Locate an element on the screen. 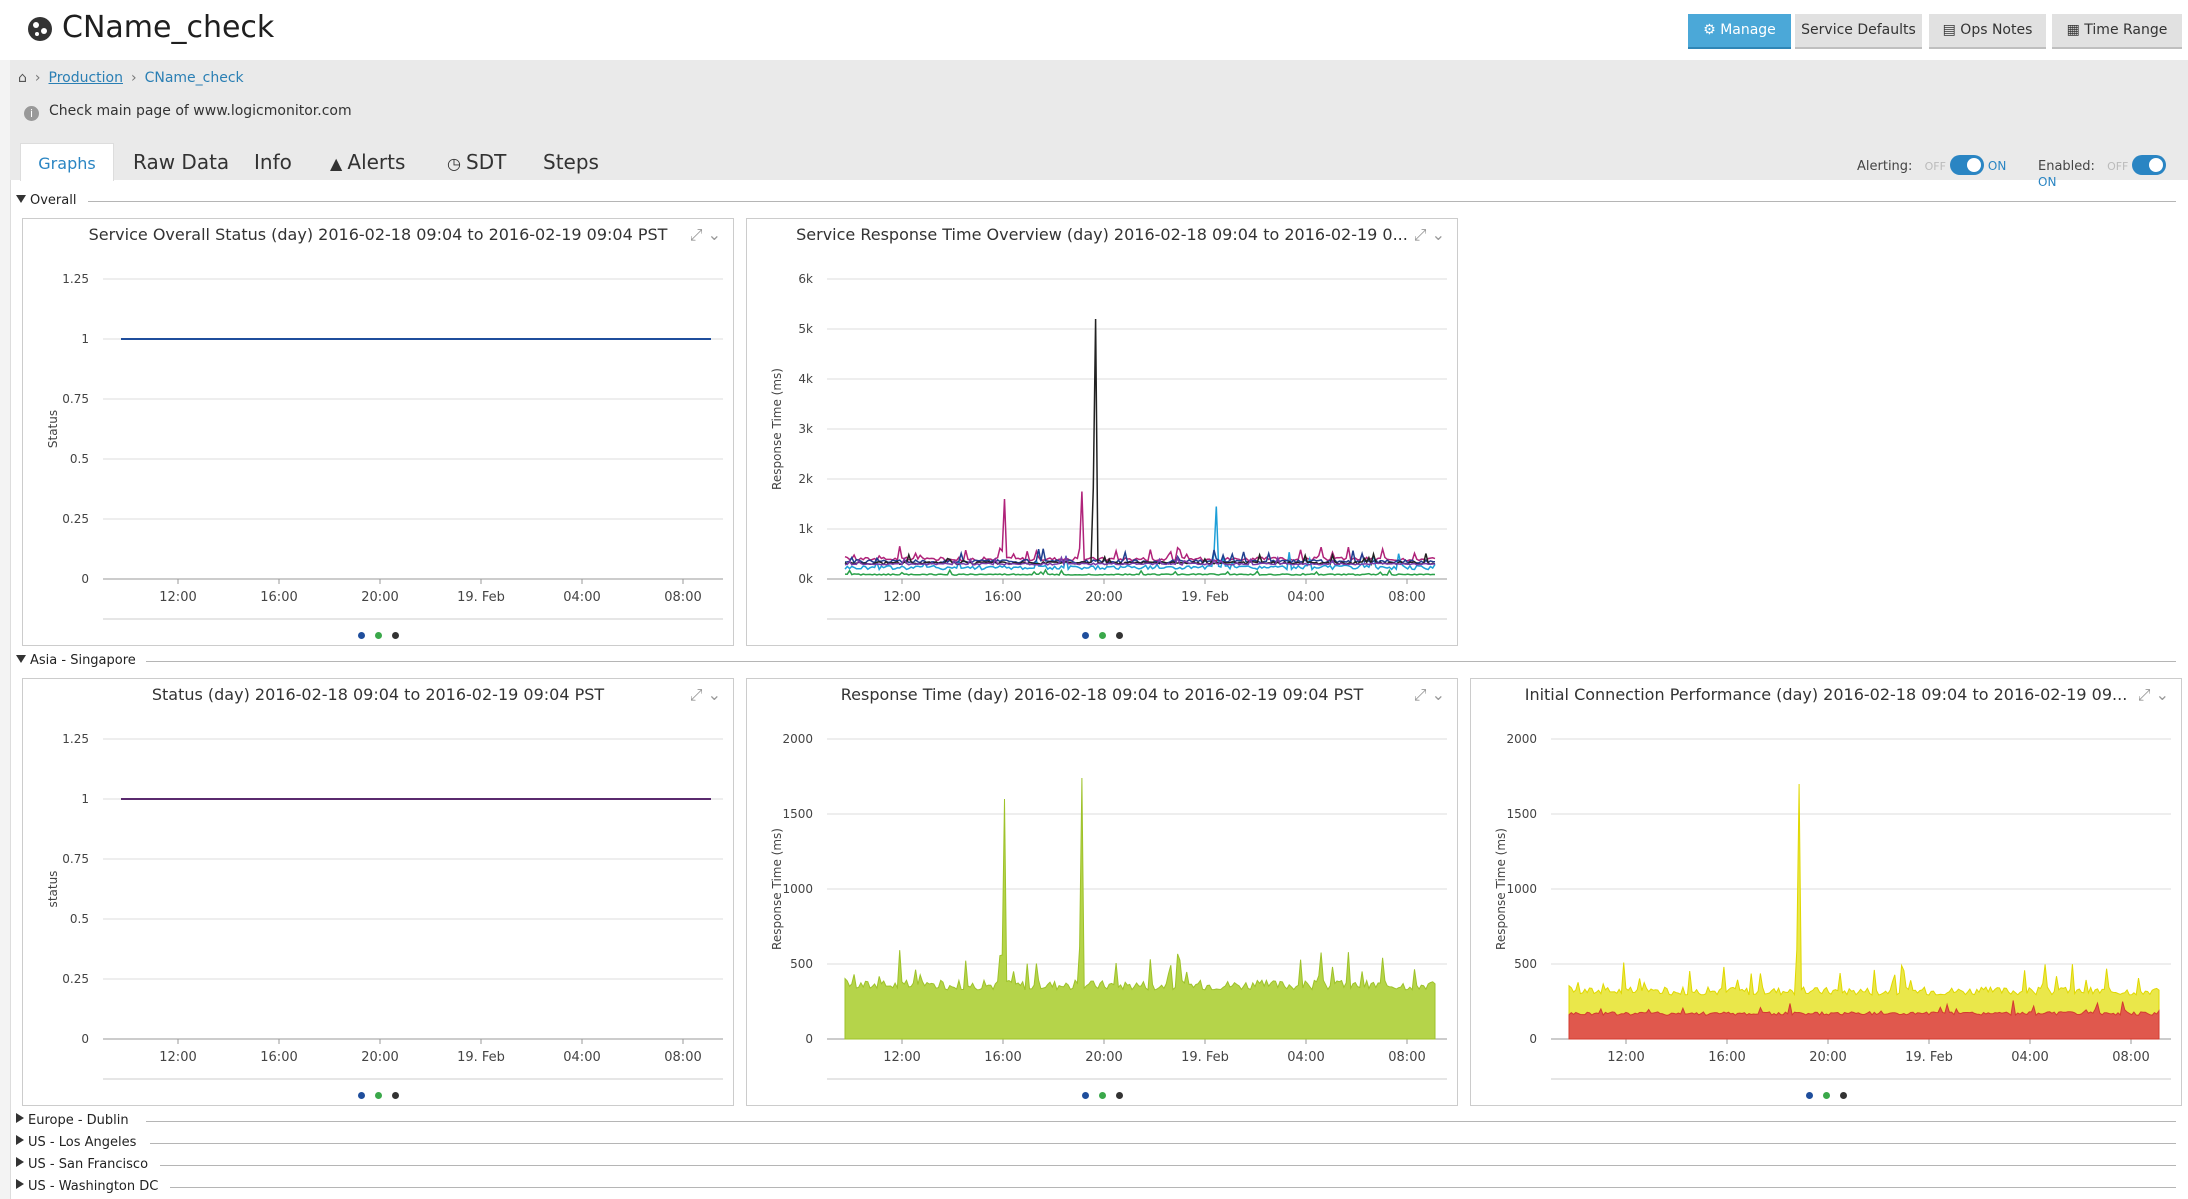 The image size is (2188, 1199). section-overall-toggle: Overall is located at coordinates (46, 200).